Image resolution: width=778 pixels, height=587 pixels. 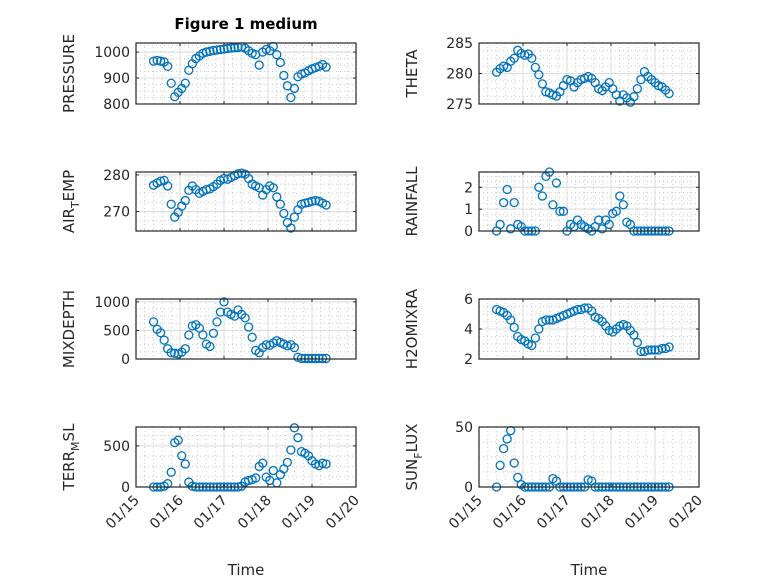 I want to click on y-tick-label: 2, so click(x=468, y=360).